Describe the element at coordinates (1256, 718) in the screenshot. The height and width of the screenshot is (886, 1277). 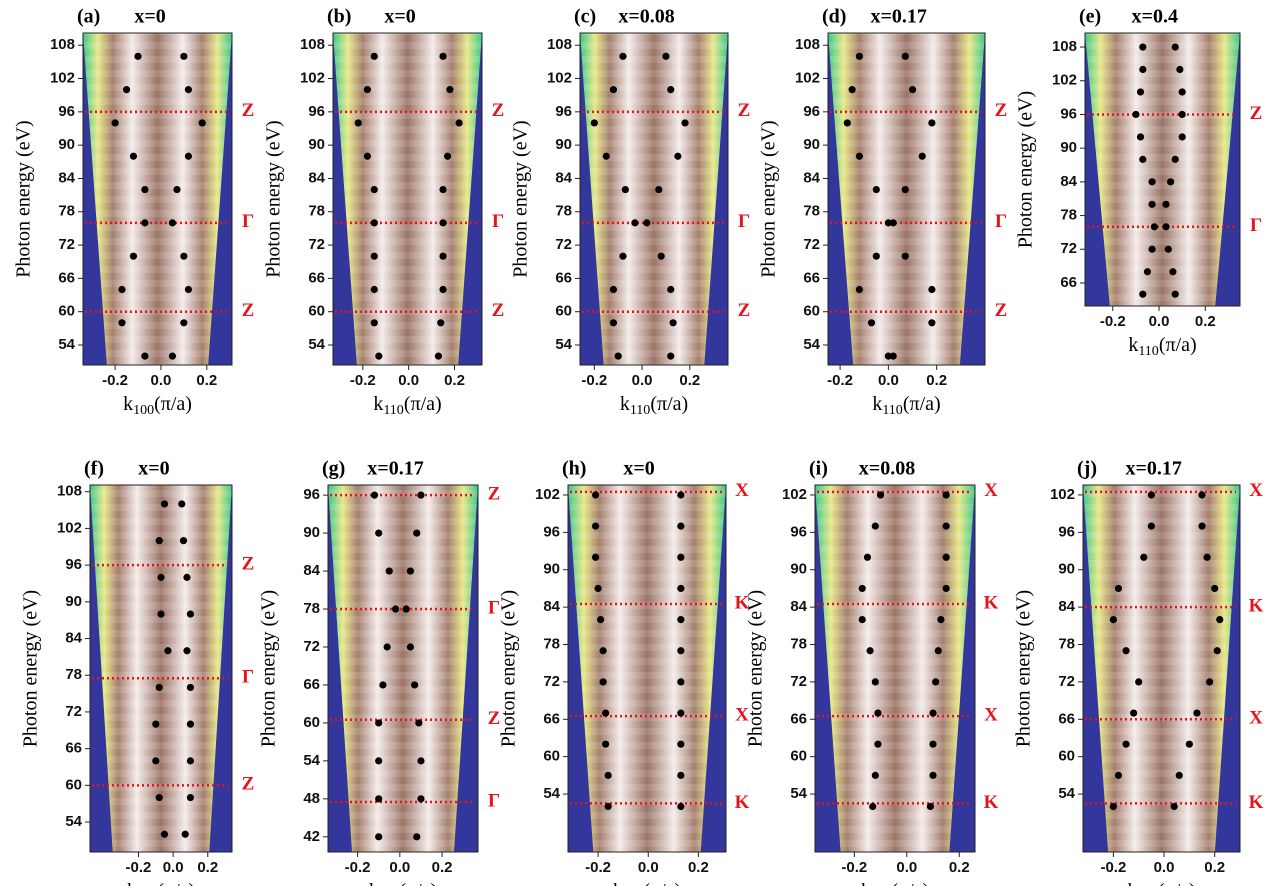
I see `symmetry-label: X` at that location.